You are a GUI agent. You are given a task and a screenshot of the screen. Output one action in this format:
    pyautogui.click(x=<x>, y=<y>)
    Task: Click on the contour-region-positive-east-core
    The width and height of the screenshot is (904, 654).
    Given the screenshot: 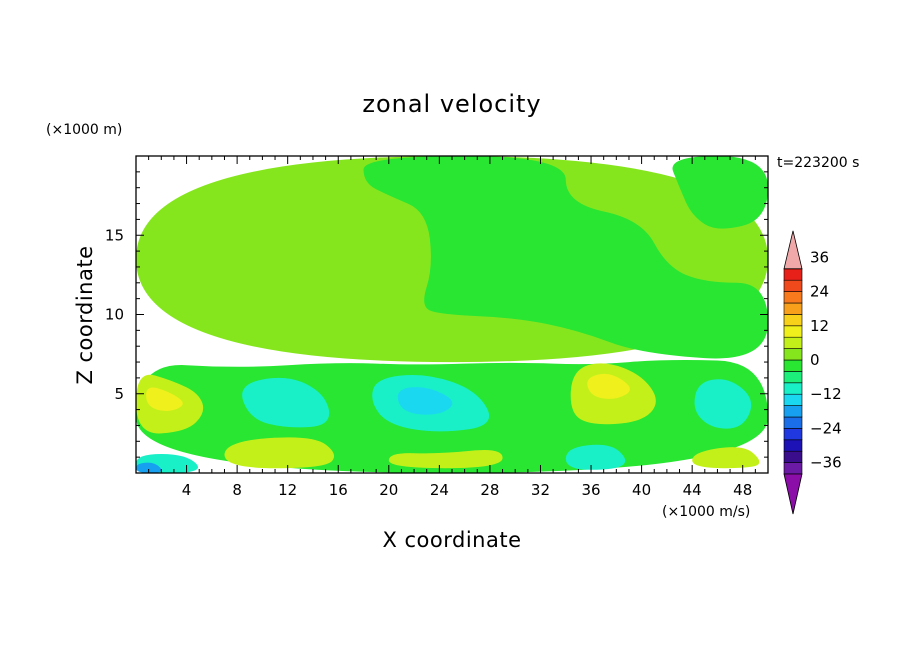 What is the action you would take?
    pyautogui.click(x=608, y=386)
    